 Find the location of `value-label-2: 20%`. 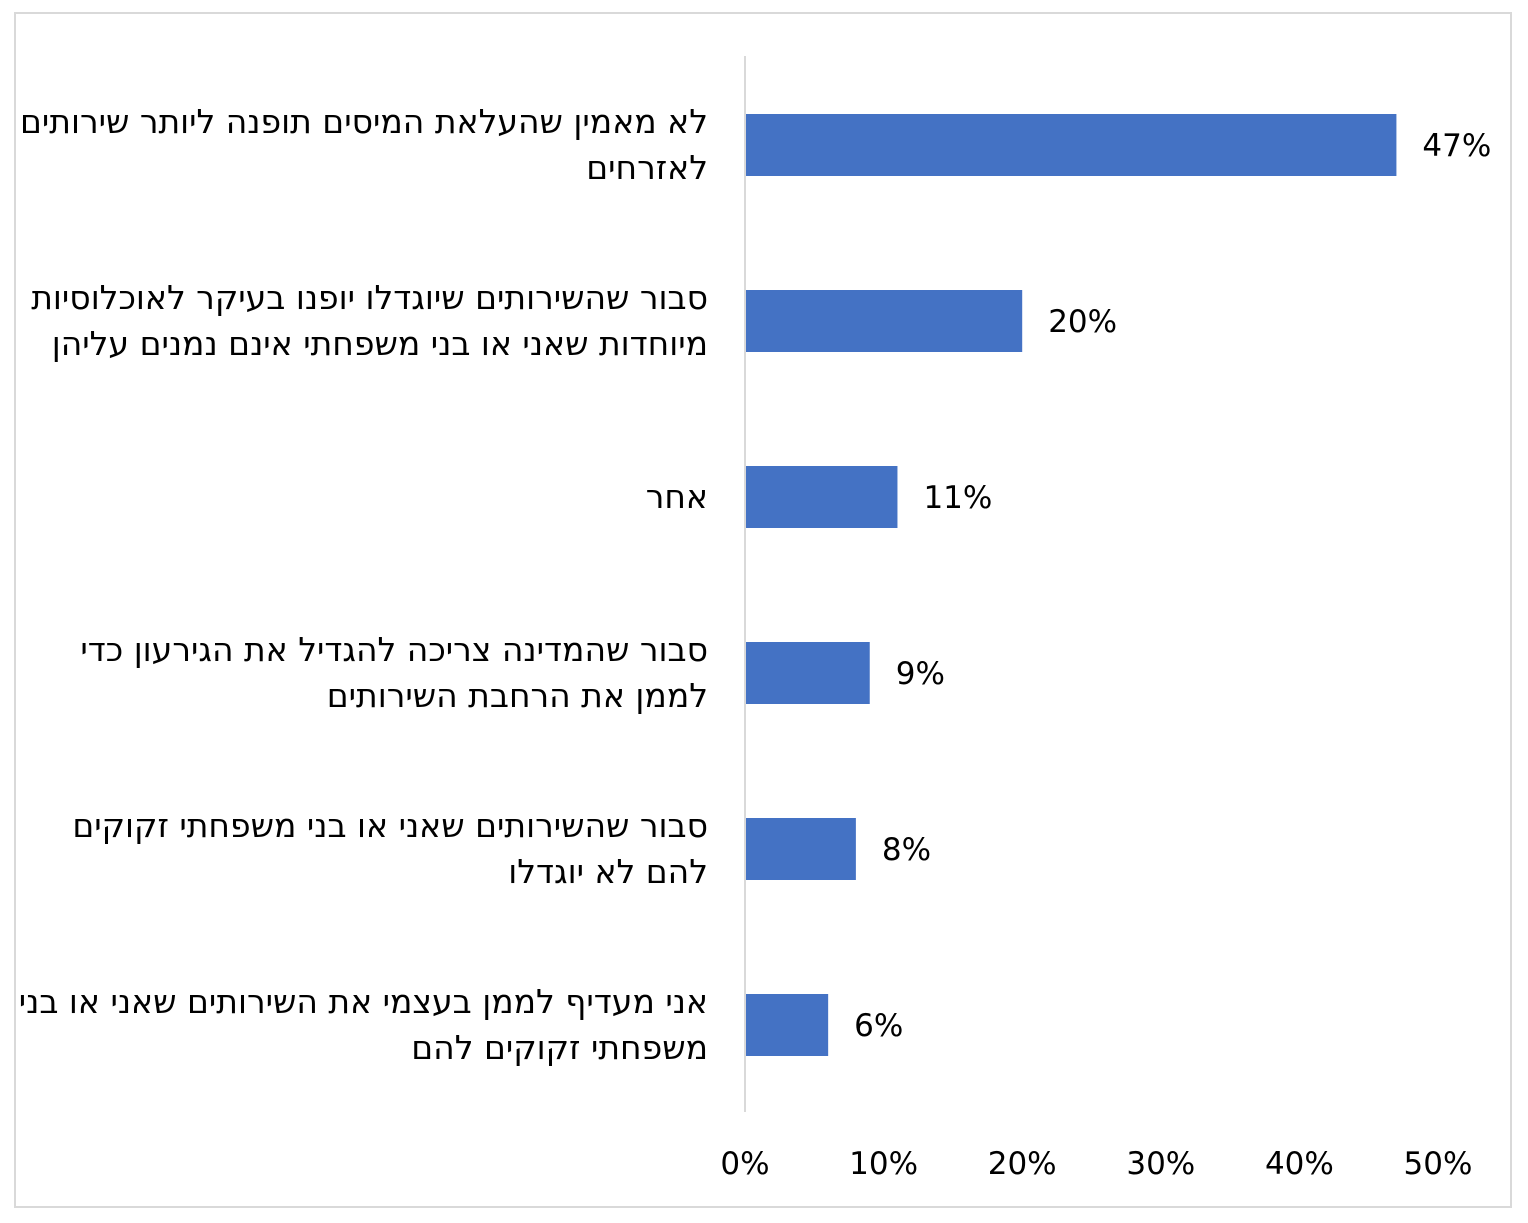

value-label-2: 20% is located at coordinates (1082, 322).